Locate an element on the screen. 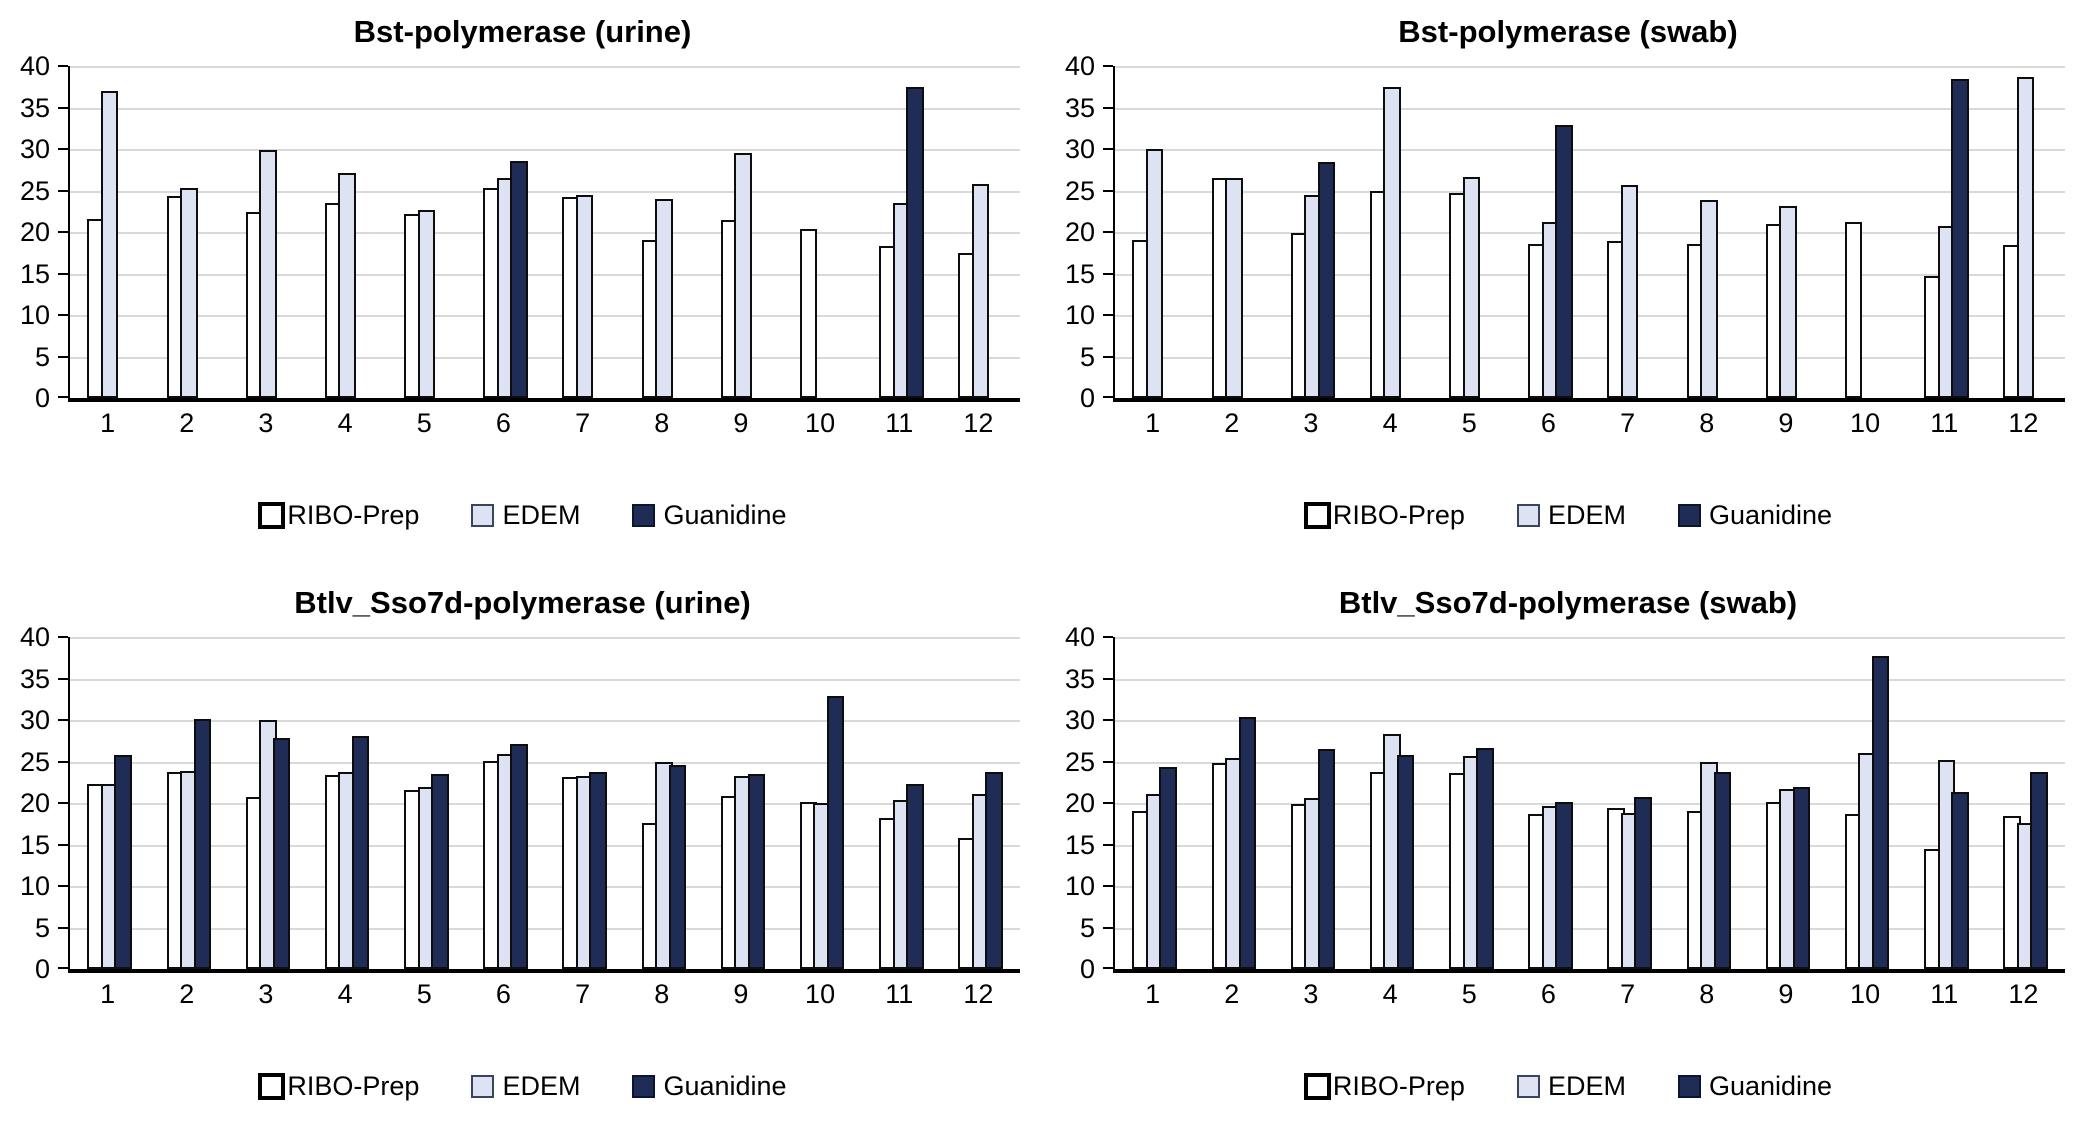 Image resolution: width=2091 pixels, height=1143 pixels. y-tick-label: 35 is located at coordinates (34, 678).